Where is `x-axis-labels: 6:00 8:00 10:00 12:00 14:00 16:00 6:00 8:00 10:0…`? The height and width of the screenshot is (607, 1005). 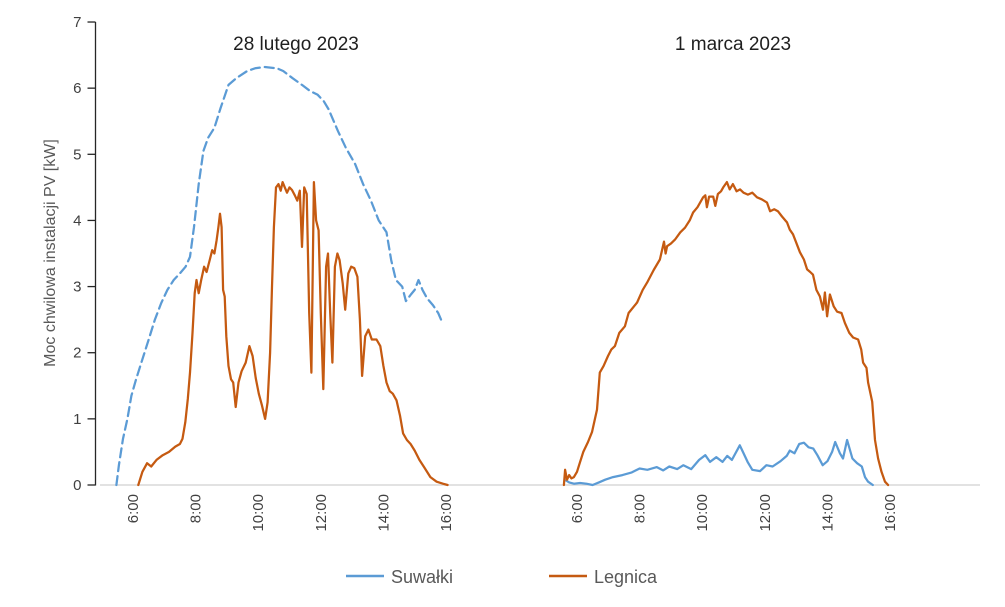
x-axis-labels: 6:00 8:00 10:00 12:00 14:00 16:00 6:00 8:00 10:0… is located at coordinates (512, 513).